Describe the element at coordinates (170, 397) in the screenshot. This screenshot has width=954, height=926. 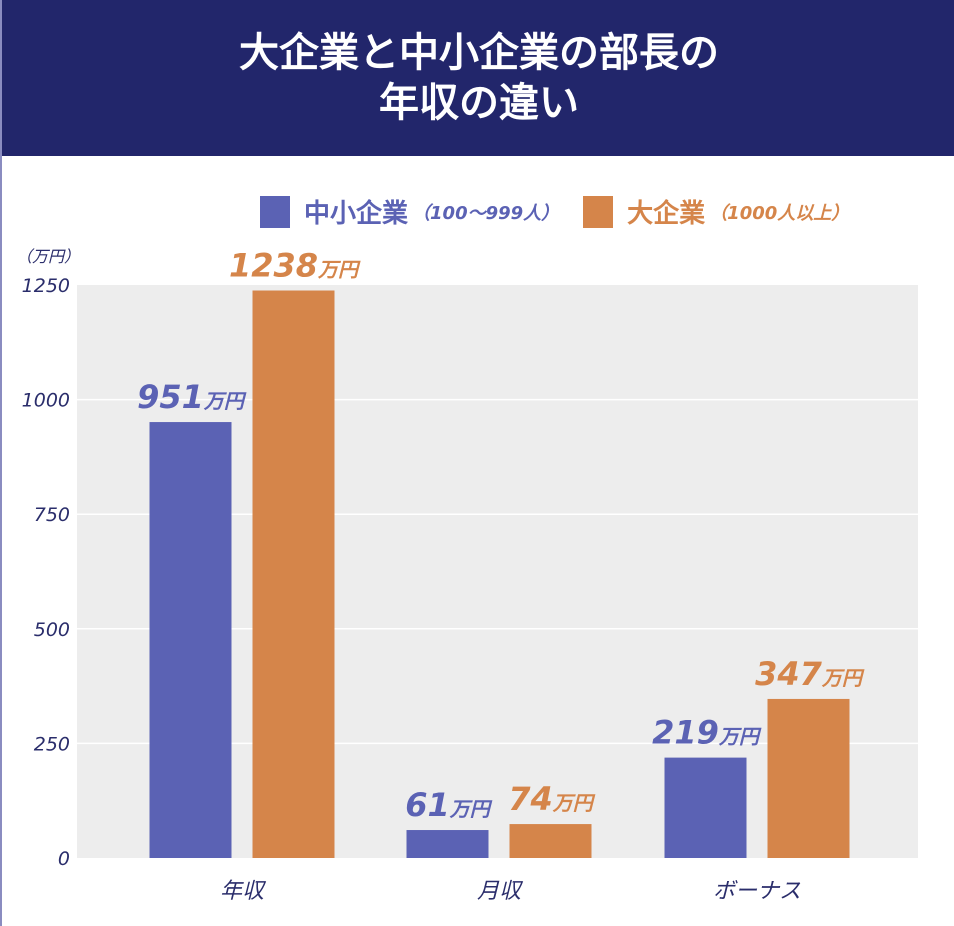
I see `data-label-value: 951` at that location.